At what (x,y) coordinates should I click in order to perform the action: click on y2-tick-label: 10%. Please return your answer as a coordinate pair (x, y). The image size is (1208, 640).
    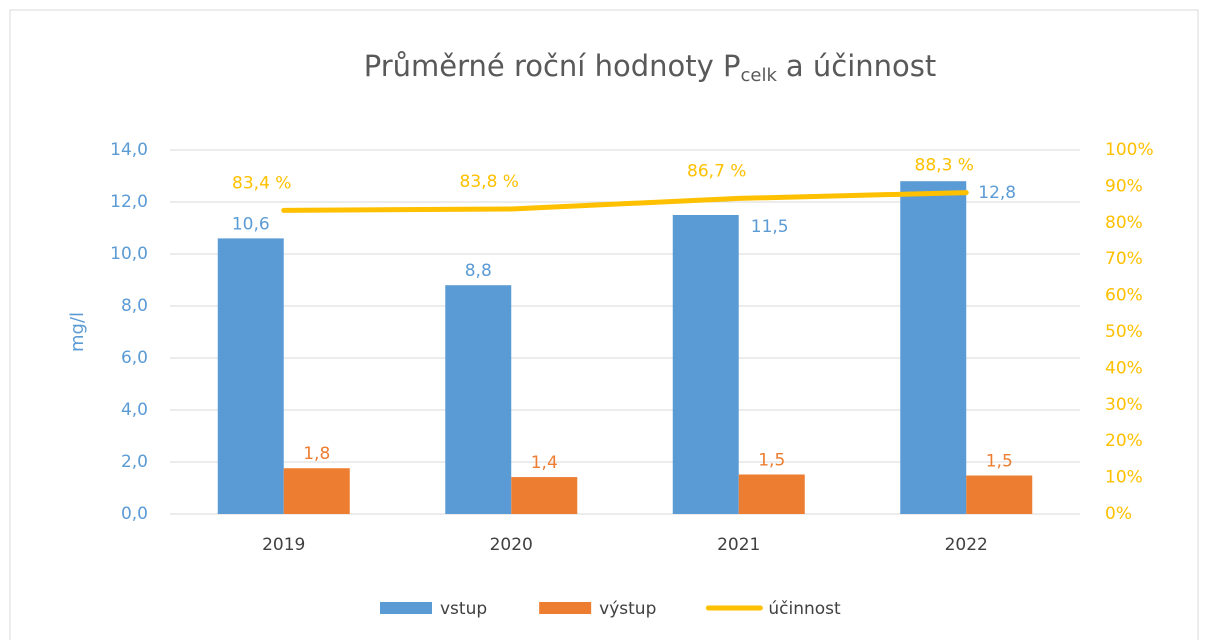
    Looking at the image, I should click on (1124, 478).